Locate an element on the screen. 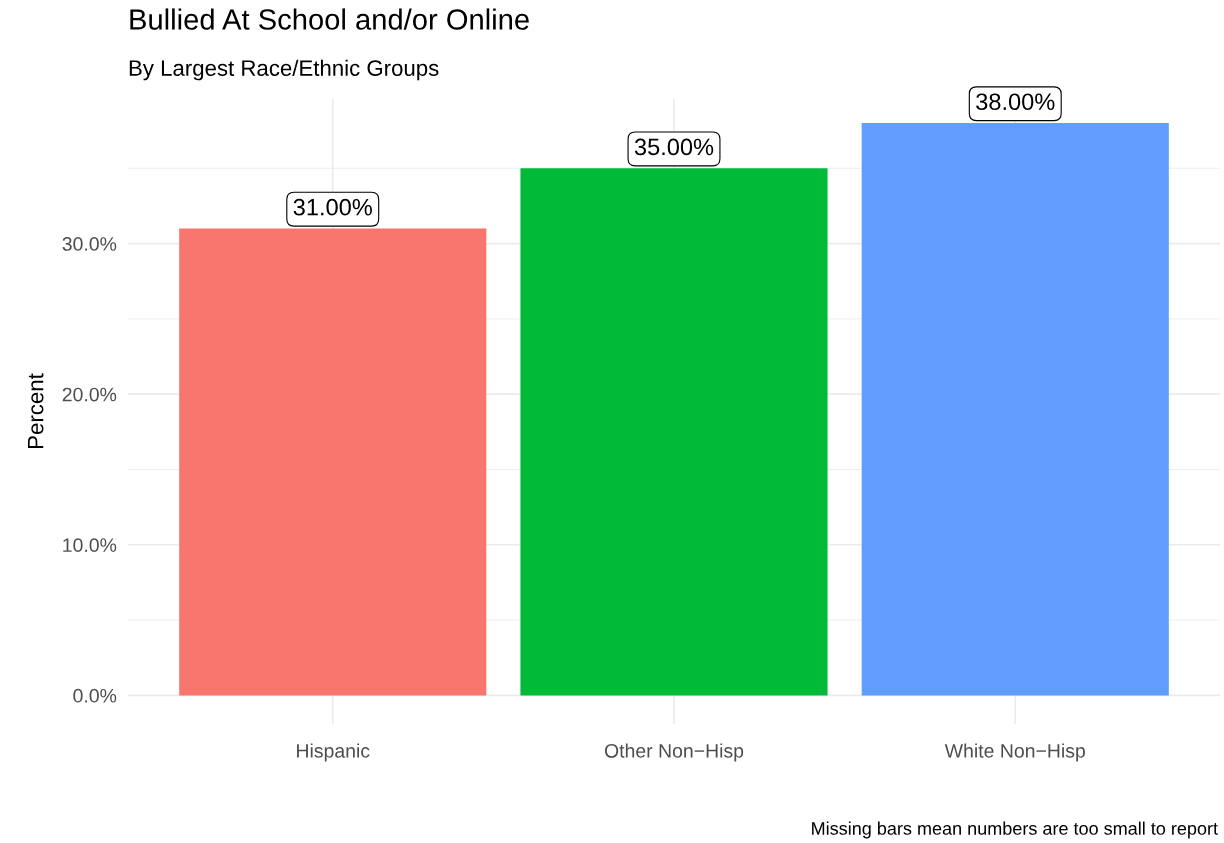 This screenshot has height=843, width=1224. data-label: 35.00% is located at coordinates (674, 147).